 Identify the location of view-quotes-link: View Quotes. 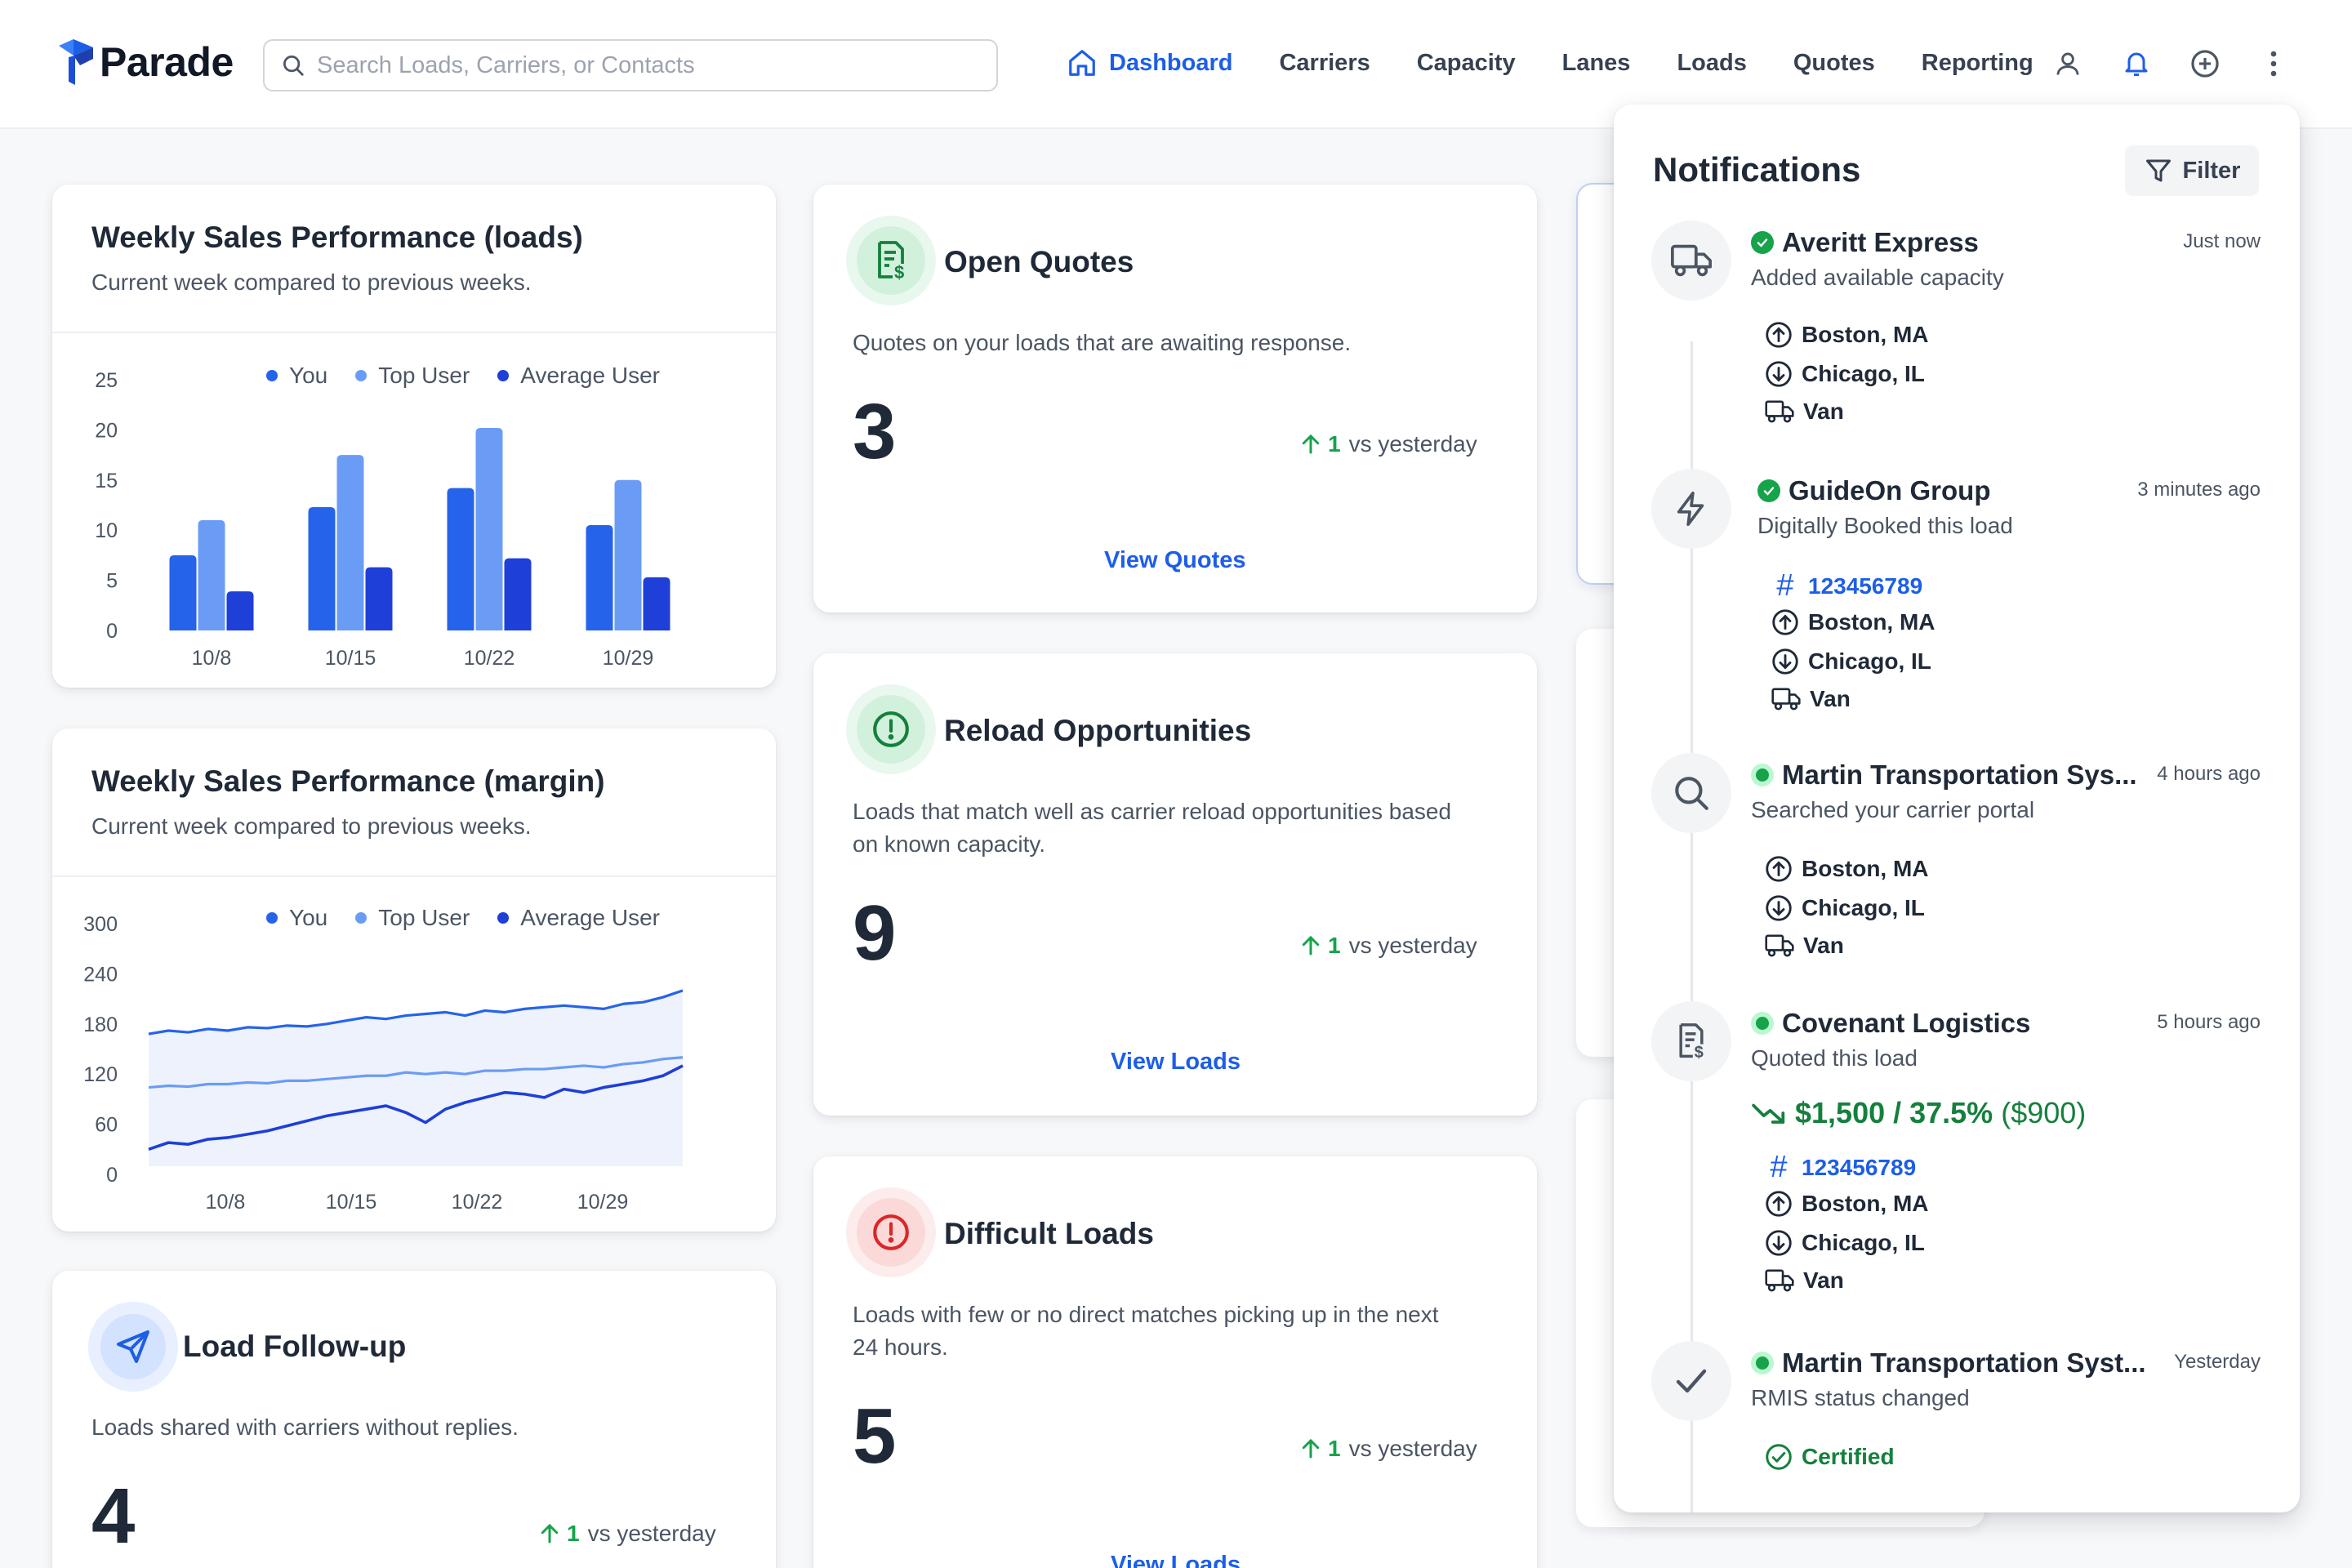
(1175, 560).